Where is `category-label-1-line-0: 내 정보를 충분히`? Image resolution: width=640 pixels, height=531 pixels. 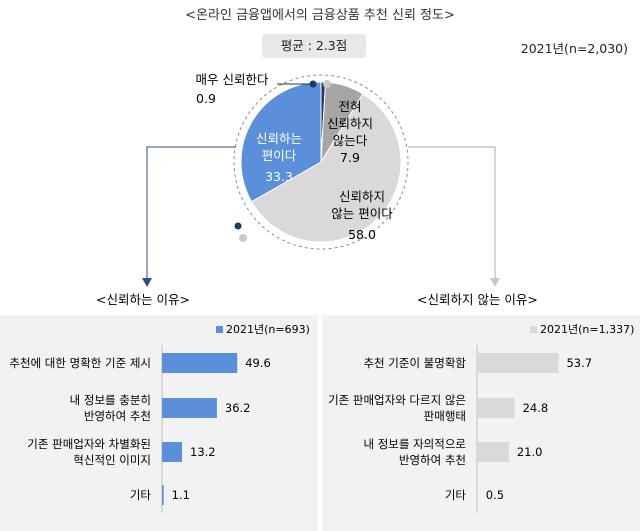
category-label-1-line-0: 내 정보를 충분히 is located at coordinates (110, 400).